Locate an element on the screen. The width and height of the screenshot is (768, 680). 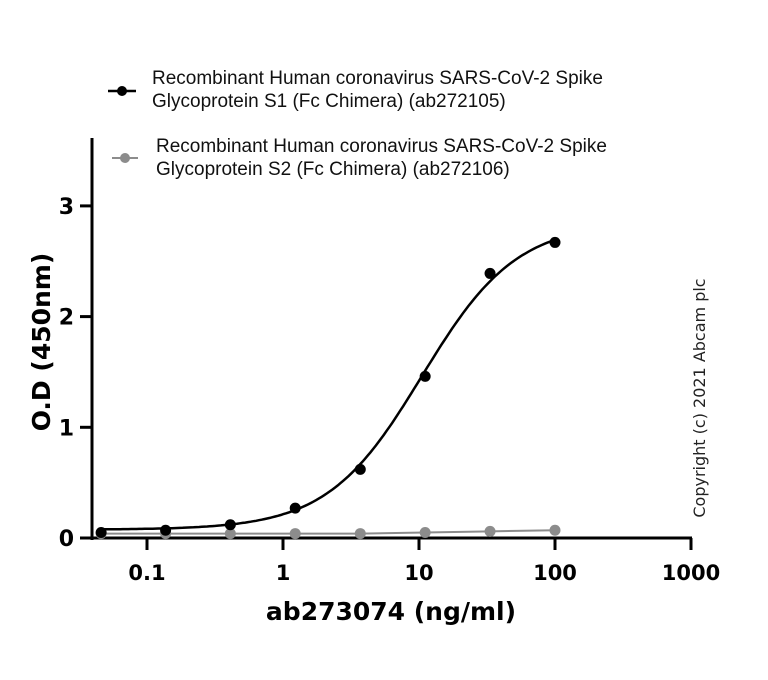
y-axis-title: O.D (450nm) is located at coordinates (41, 342).